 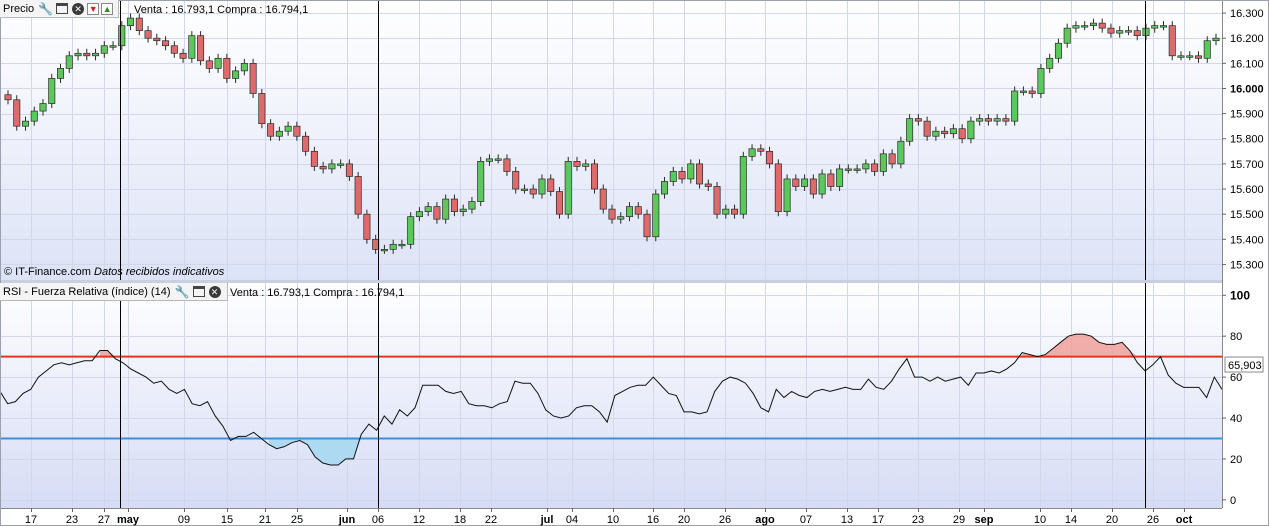 I want to click on x-tick-label: 21, so click(x=265, y=520).